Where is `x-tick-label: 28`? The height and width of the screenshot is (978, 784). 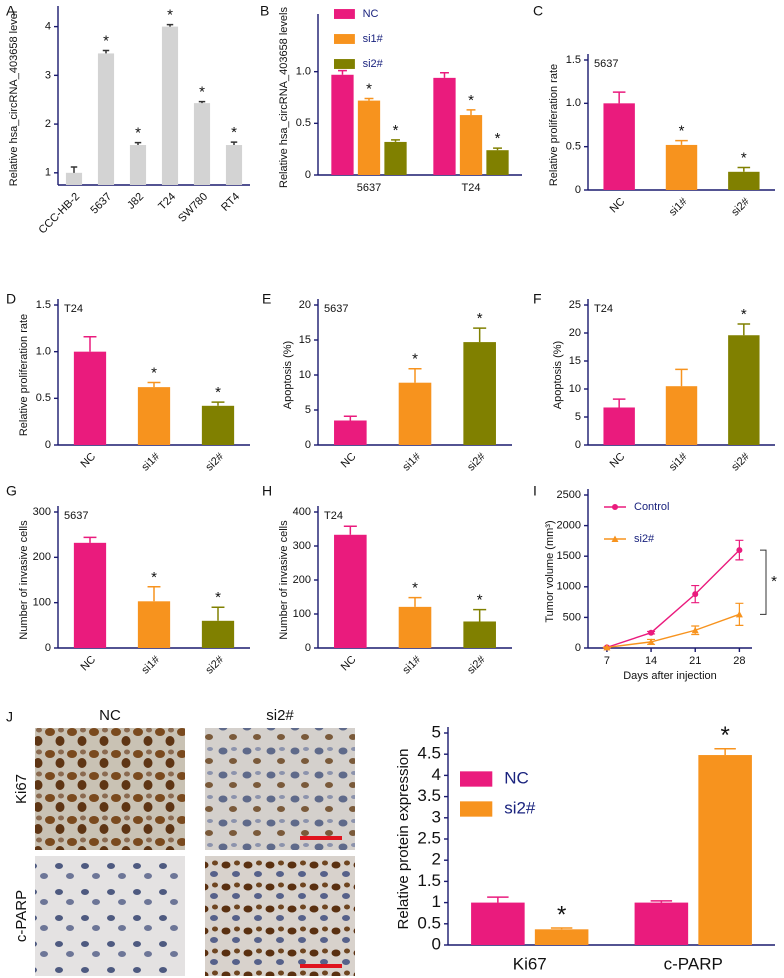
x-tick-label: 28 is located at coordinates (739, 661).